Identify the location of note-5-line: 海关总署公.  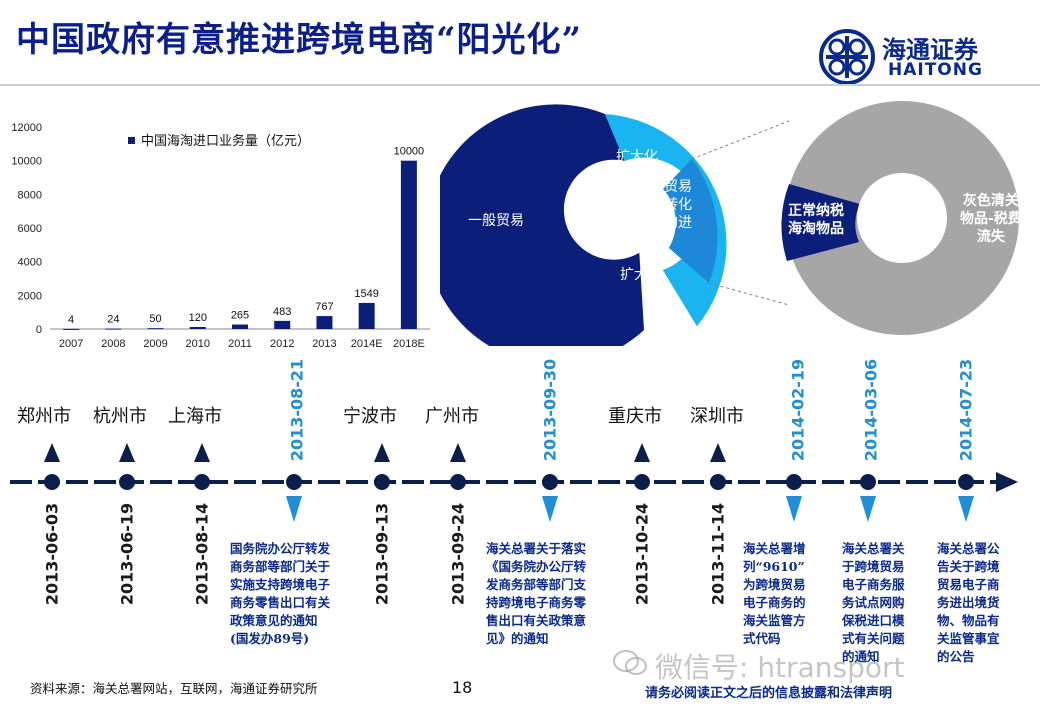
(968, 548).